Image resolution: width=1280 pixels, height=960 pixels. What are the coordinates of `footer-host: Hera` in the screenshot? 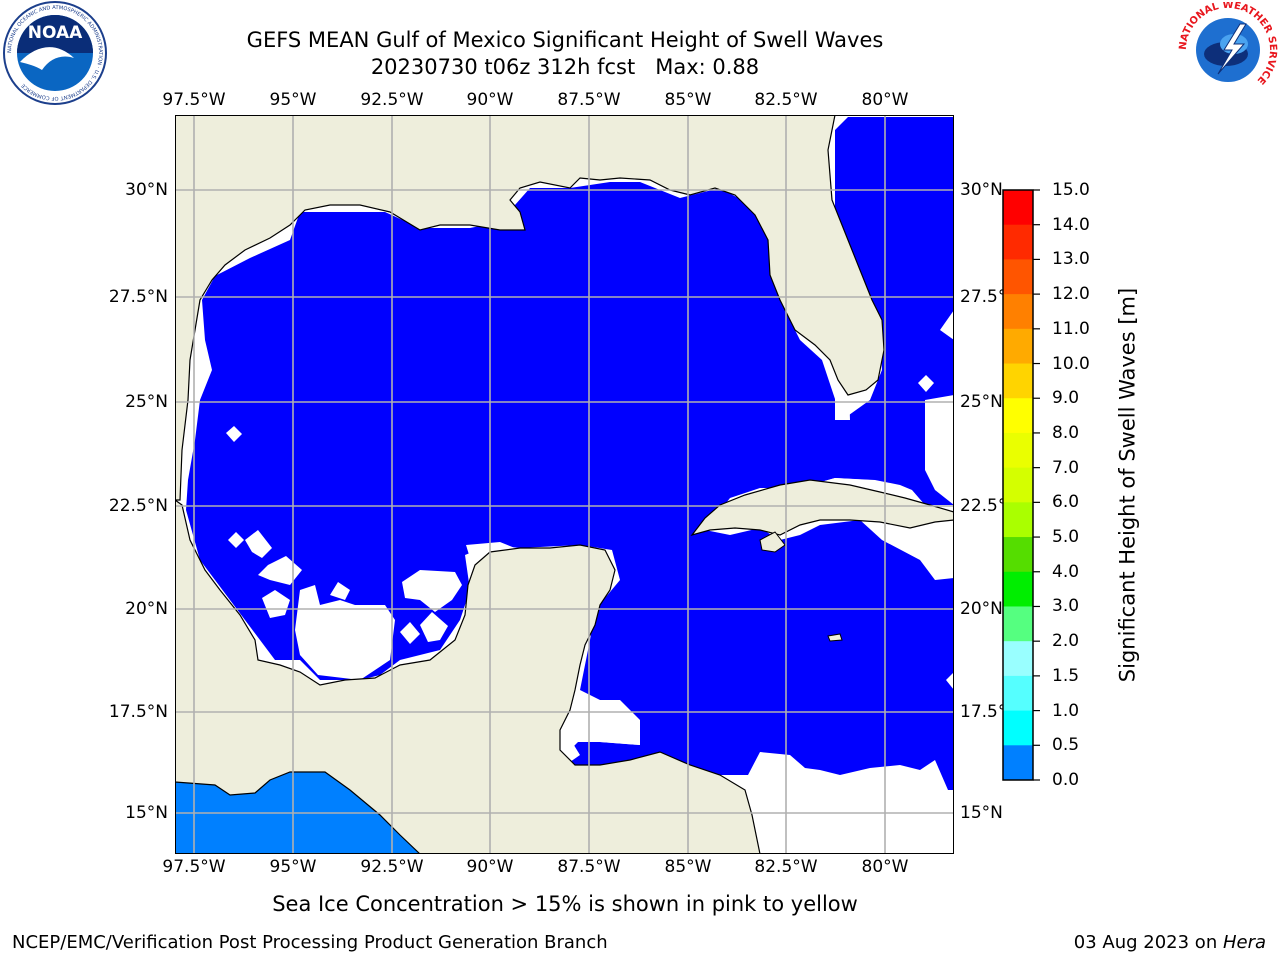 It's located at (1244, 942).